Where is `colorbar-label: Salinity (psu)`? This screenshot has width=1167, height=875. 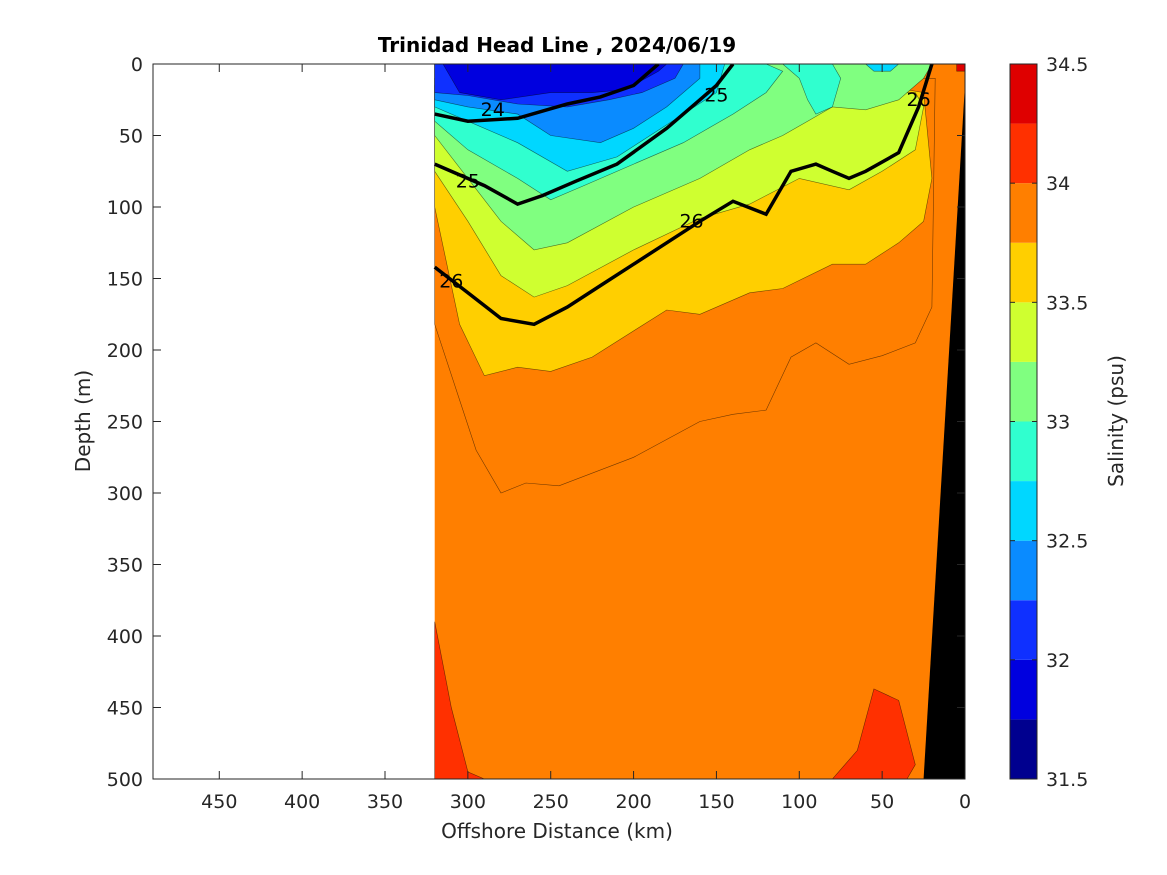 colorbar-label: Salinity (psu) is located at coordinates (1116, 421).